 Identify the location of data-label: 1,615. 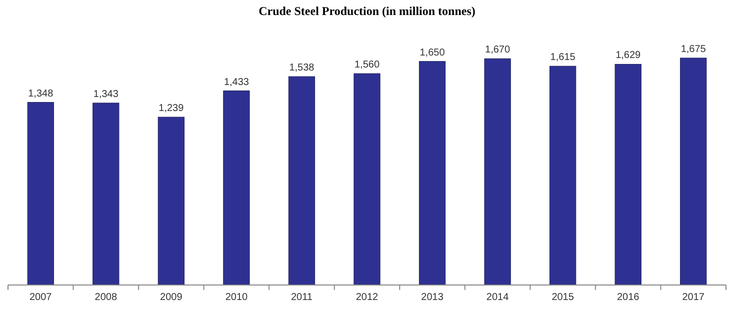
(563, 58).